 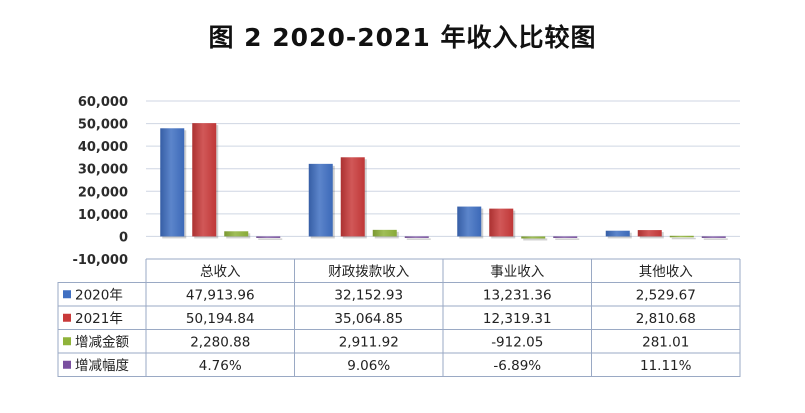 What do you see at coordinates (666, 272) in the screenshot?
I see `x-tick-label: 其他收入` at bounding box center [666, 272].